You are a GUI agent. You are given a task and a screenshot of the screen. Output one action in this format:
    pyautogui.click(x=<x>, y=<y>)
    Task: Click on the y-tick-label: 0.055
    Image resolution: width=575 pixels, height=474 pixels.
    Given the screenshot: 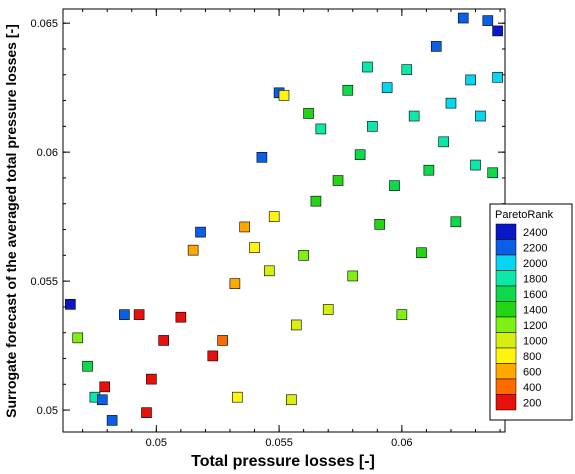 What is the action you would take?
    pyautogui.click(x=44, y=282)
    